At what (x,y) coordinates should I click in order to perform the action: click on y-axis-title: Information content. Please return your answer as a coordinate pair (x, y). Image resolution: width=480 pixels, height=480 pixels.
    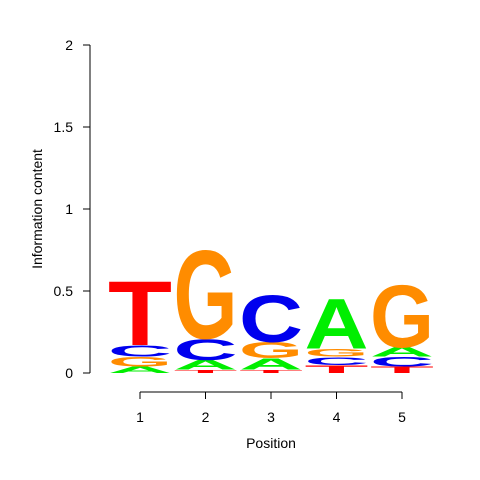
    Looking at the image, I should click on (37, 209).